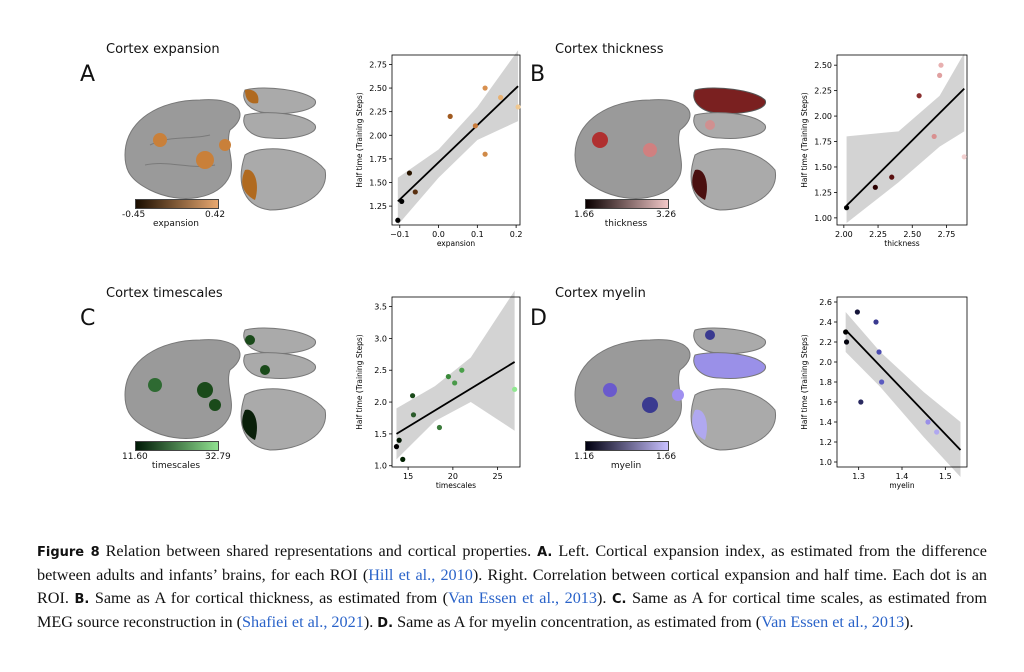  I want to click on y-tick-label: 2.25, so click(378, 112).